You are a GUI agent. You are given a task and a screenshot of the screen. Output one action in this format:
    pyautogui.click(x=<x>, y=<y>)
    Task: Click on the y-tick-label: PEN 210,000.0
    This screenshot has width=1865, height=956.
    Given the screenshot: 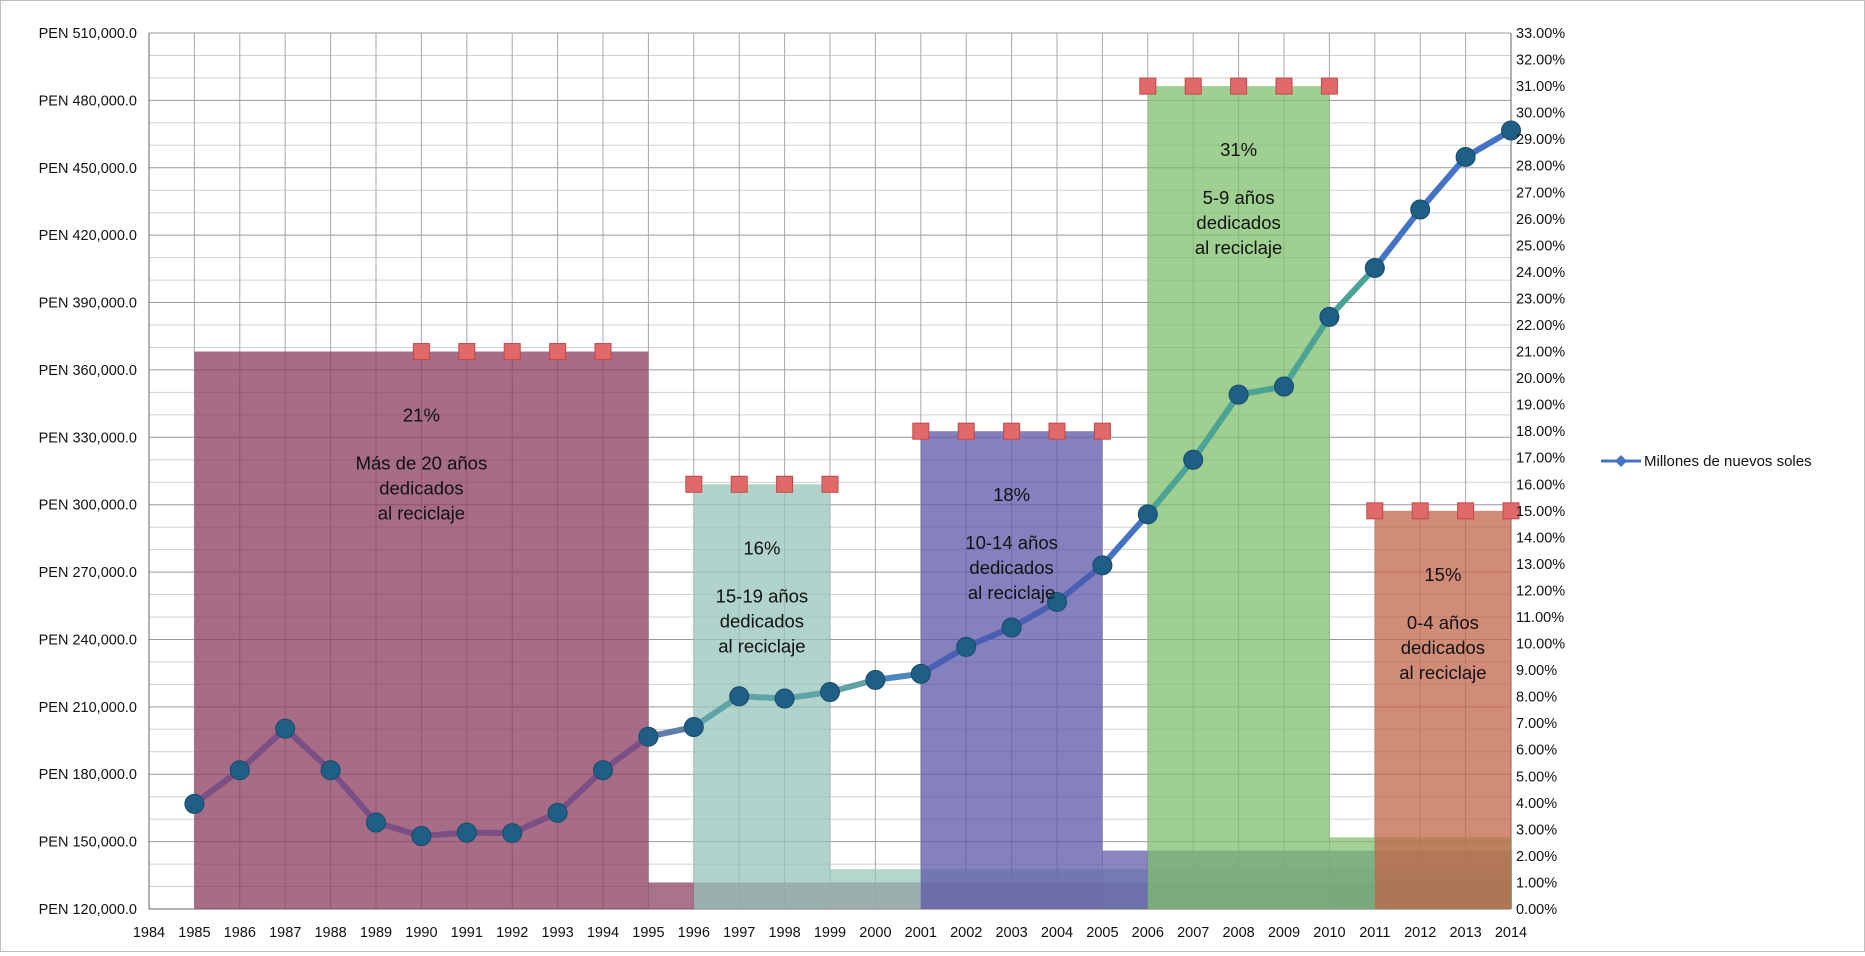 What is the action you would take?
    pyautogui.click(x=88, y=708)
    